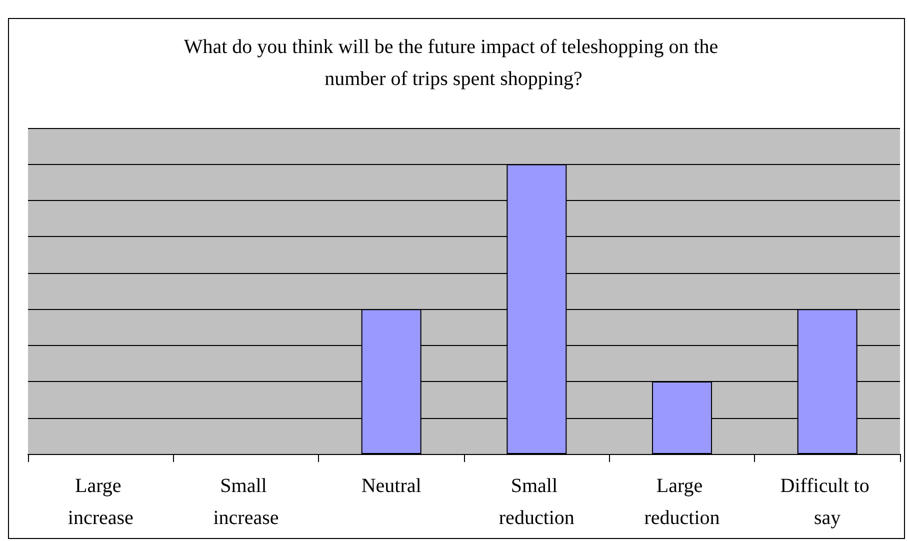 The image size is (907, 541). Describe the element at coordinates (454, 63) in the screenshot. I see `chart-title: What do you think will be the future impact of teleshopping on the number of trips spent shopping?` at that location.